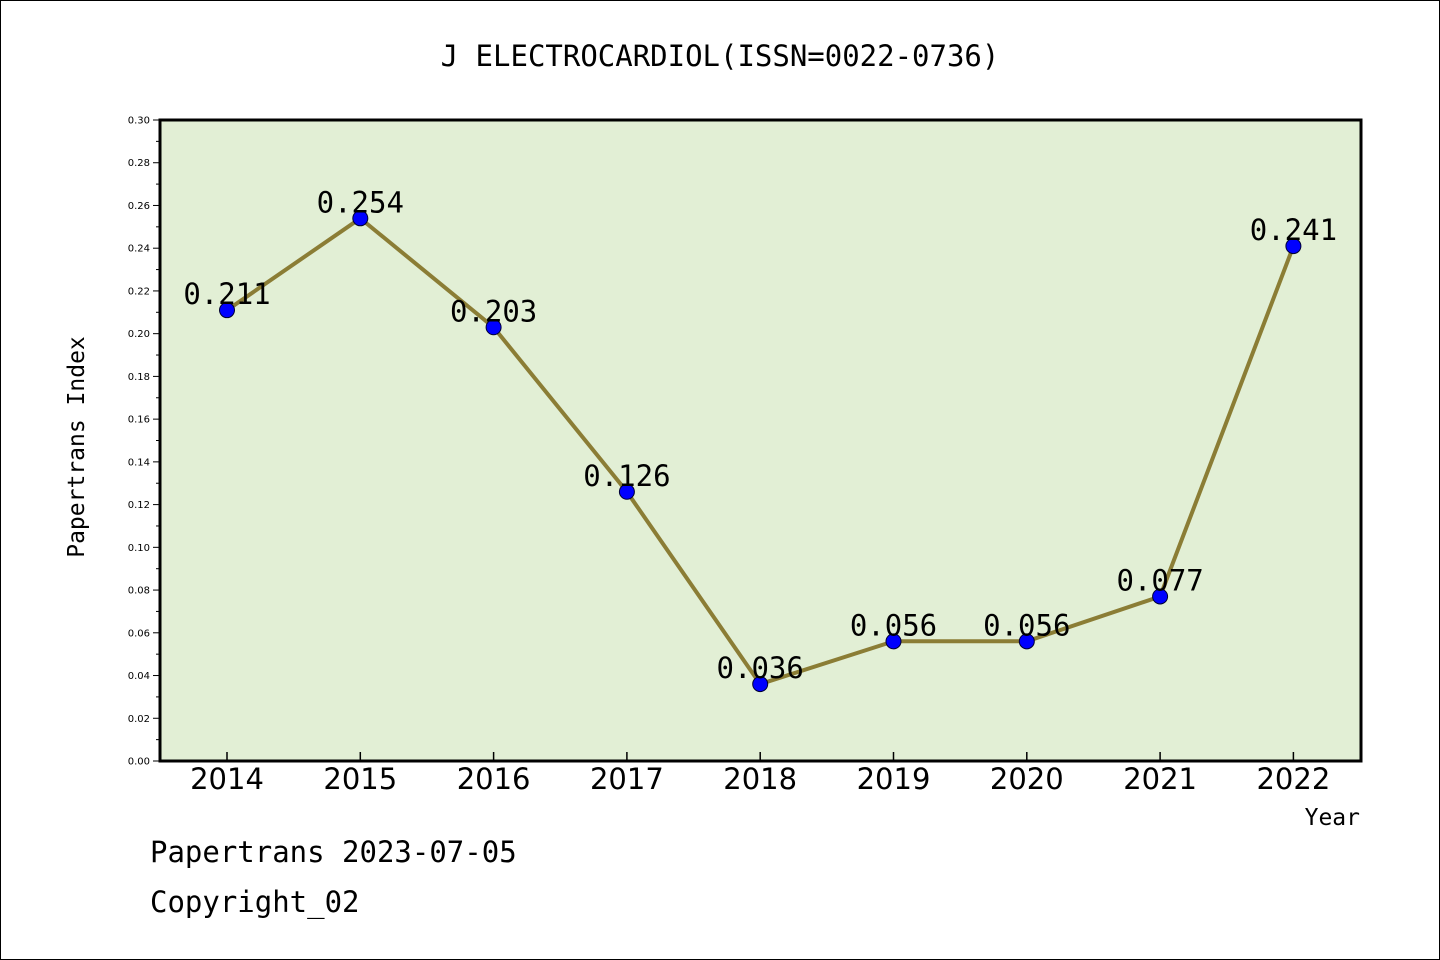 The width and height of the screenshot is (1440, 960). I want to click on x-tick-label: 2019, so click(894, 779).